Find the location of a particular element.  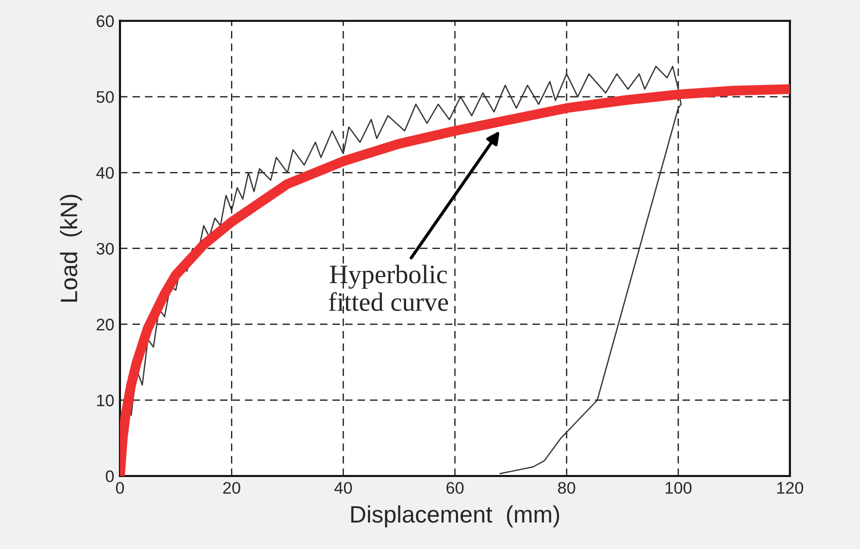

y-tick-label: 20 is located at coordinates (105, 324).